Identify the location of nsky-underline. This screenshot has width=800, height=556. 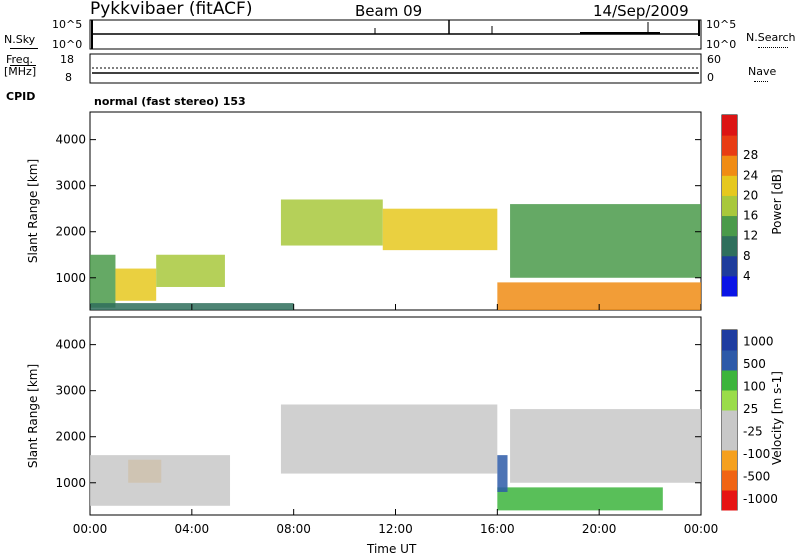
(24, 48).